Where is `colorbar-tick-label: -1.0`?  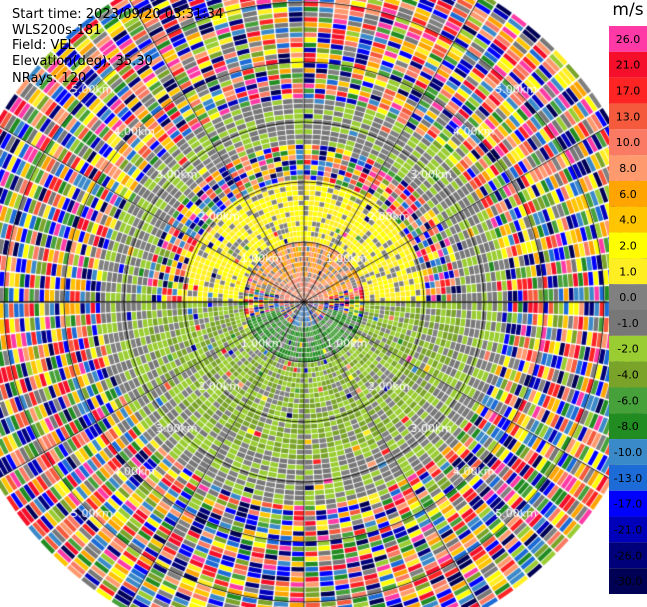
colorbar-tick-label: -1.0 is located at coordinates (627, 323).